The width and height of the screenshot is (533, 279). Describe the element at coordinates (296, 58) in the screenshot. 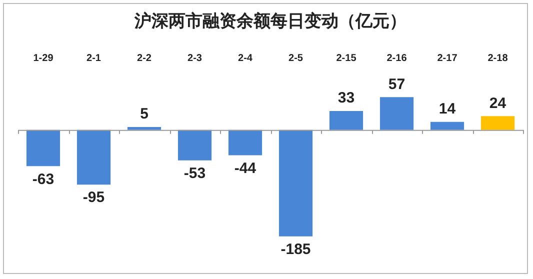

I see `x-tick-label: 2-5` at that location.